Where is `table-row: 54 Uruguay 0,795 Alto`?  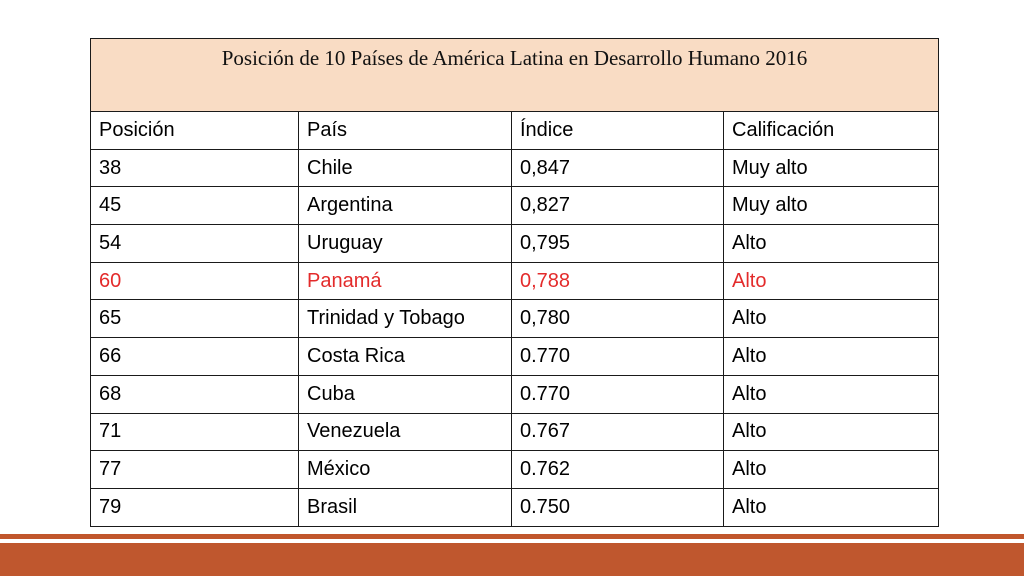 table-row: 54 Uruguay 0,795 Alto is located at coordinates (515, 243).